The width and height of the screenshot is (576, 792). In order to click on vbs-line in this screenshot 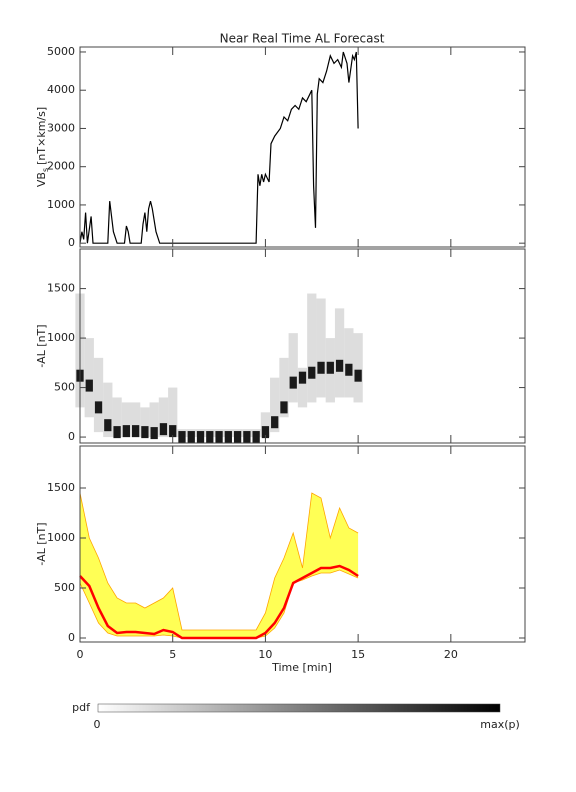, I will do `click(219, 147)`.